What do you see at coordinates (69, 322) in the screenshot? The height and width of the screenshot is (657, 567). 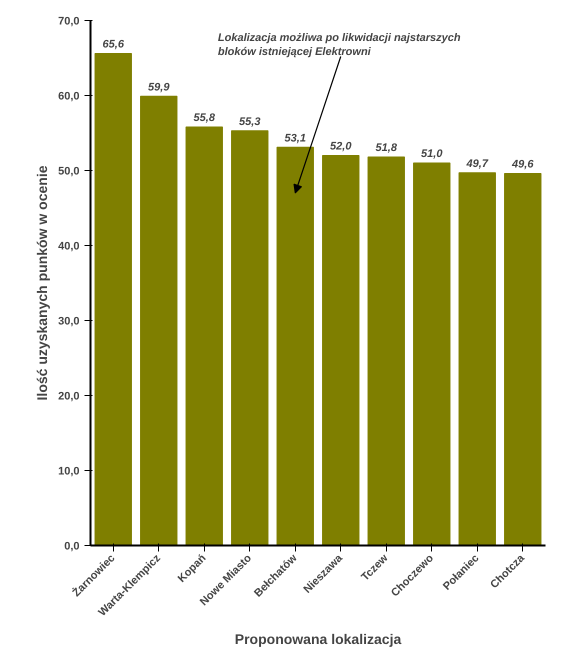 I see `y-tick-label: 30,0` at bounding box center [69, 322].